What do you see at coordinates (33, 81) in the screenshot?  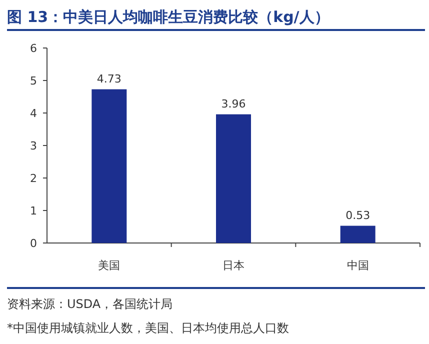 I see `y-tick-label: 5` at bounding box center [33, 81].